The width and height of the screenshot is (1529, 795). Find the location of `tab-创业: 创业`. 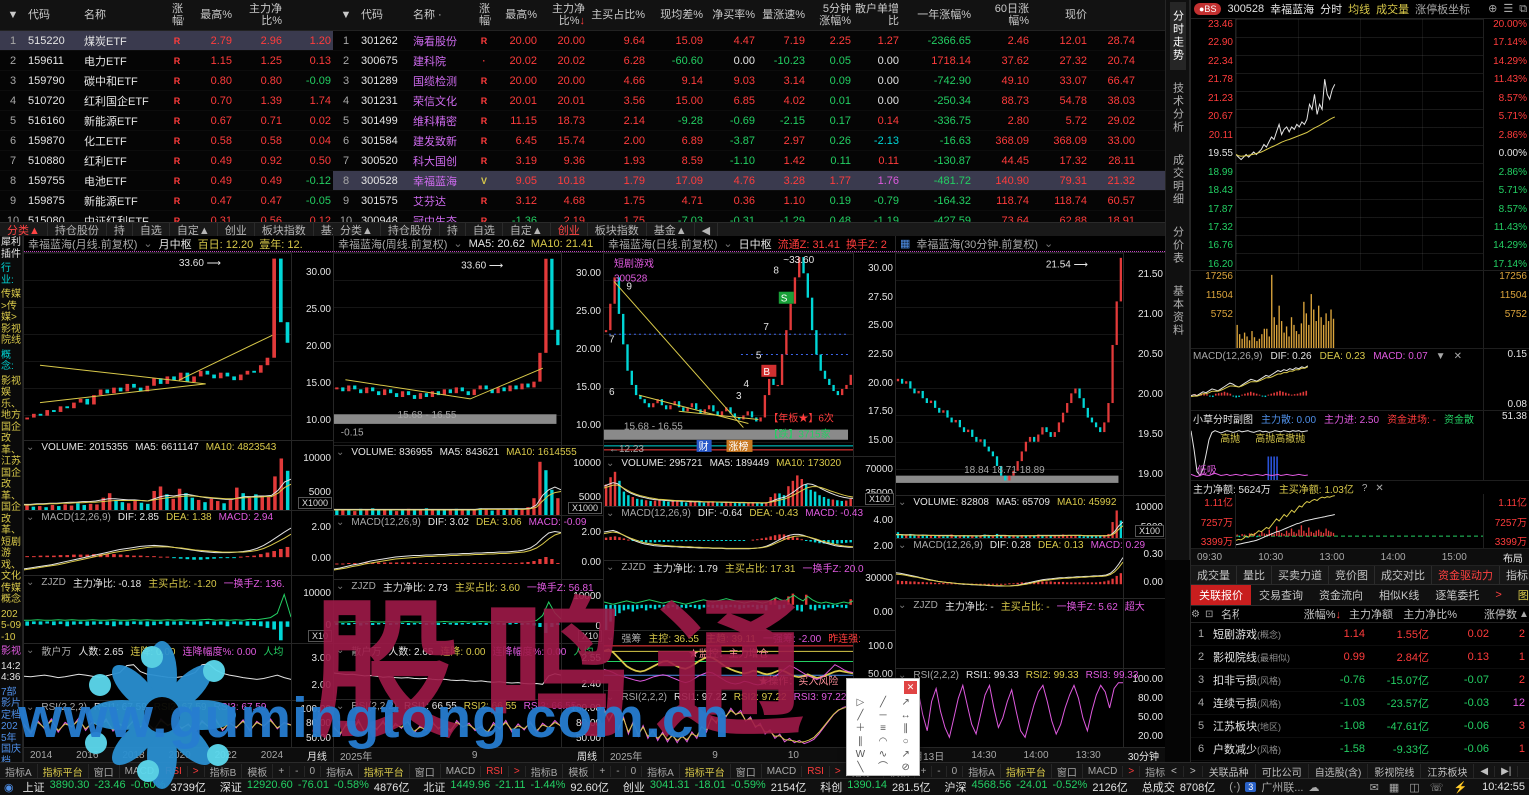

tab-创业: 创业 is located at coordinates (569, 230).